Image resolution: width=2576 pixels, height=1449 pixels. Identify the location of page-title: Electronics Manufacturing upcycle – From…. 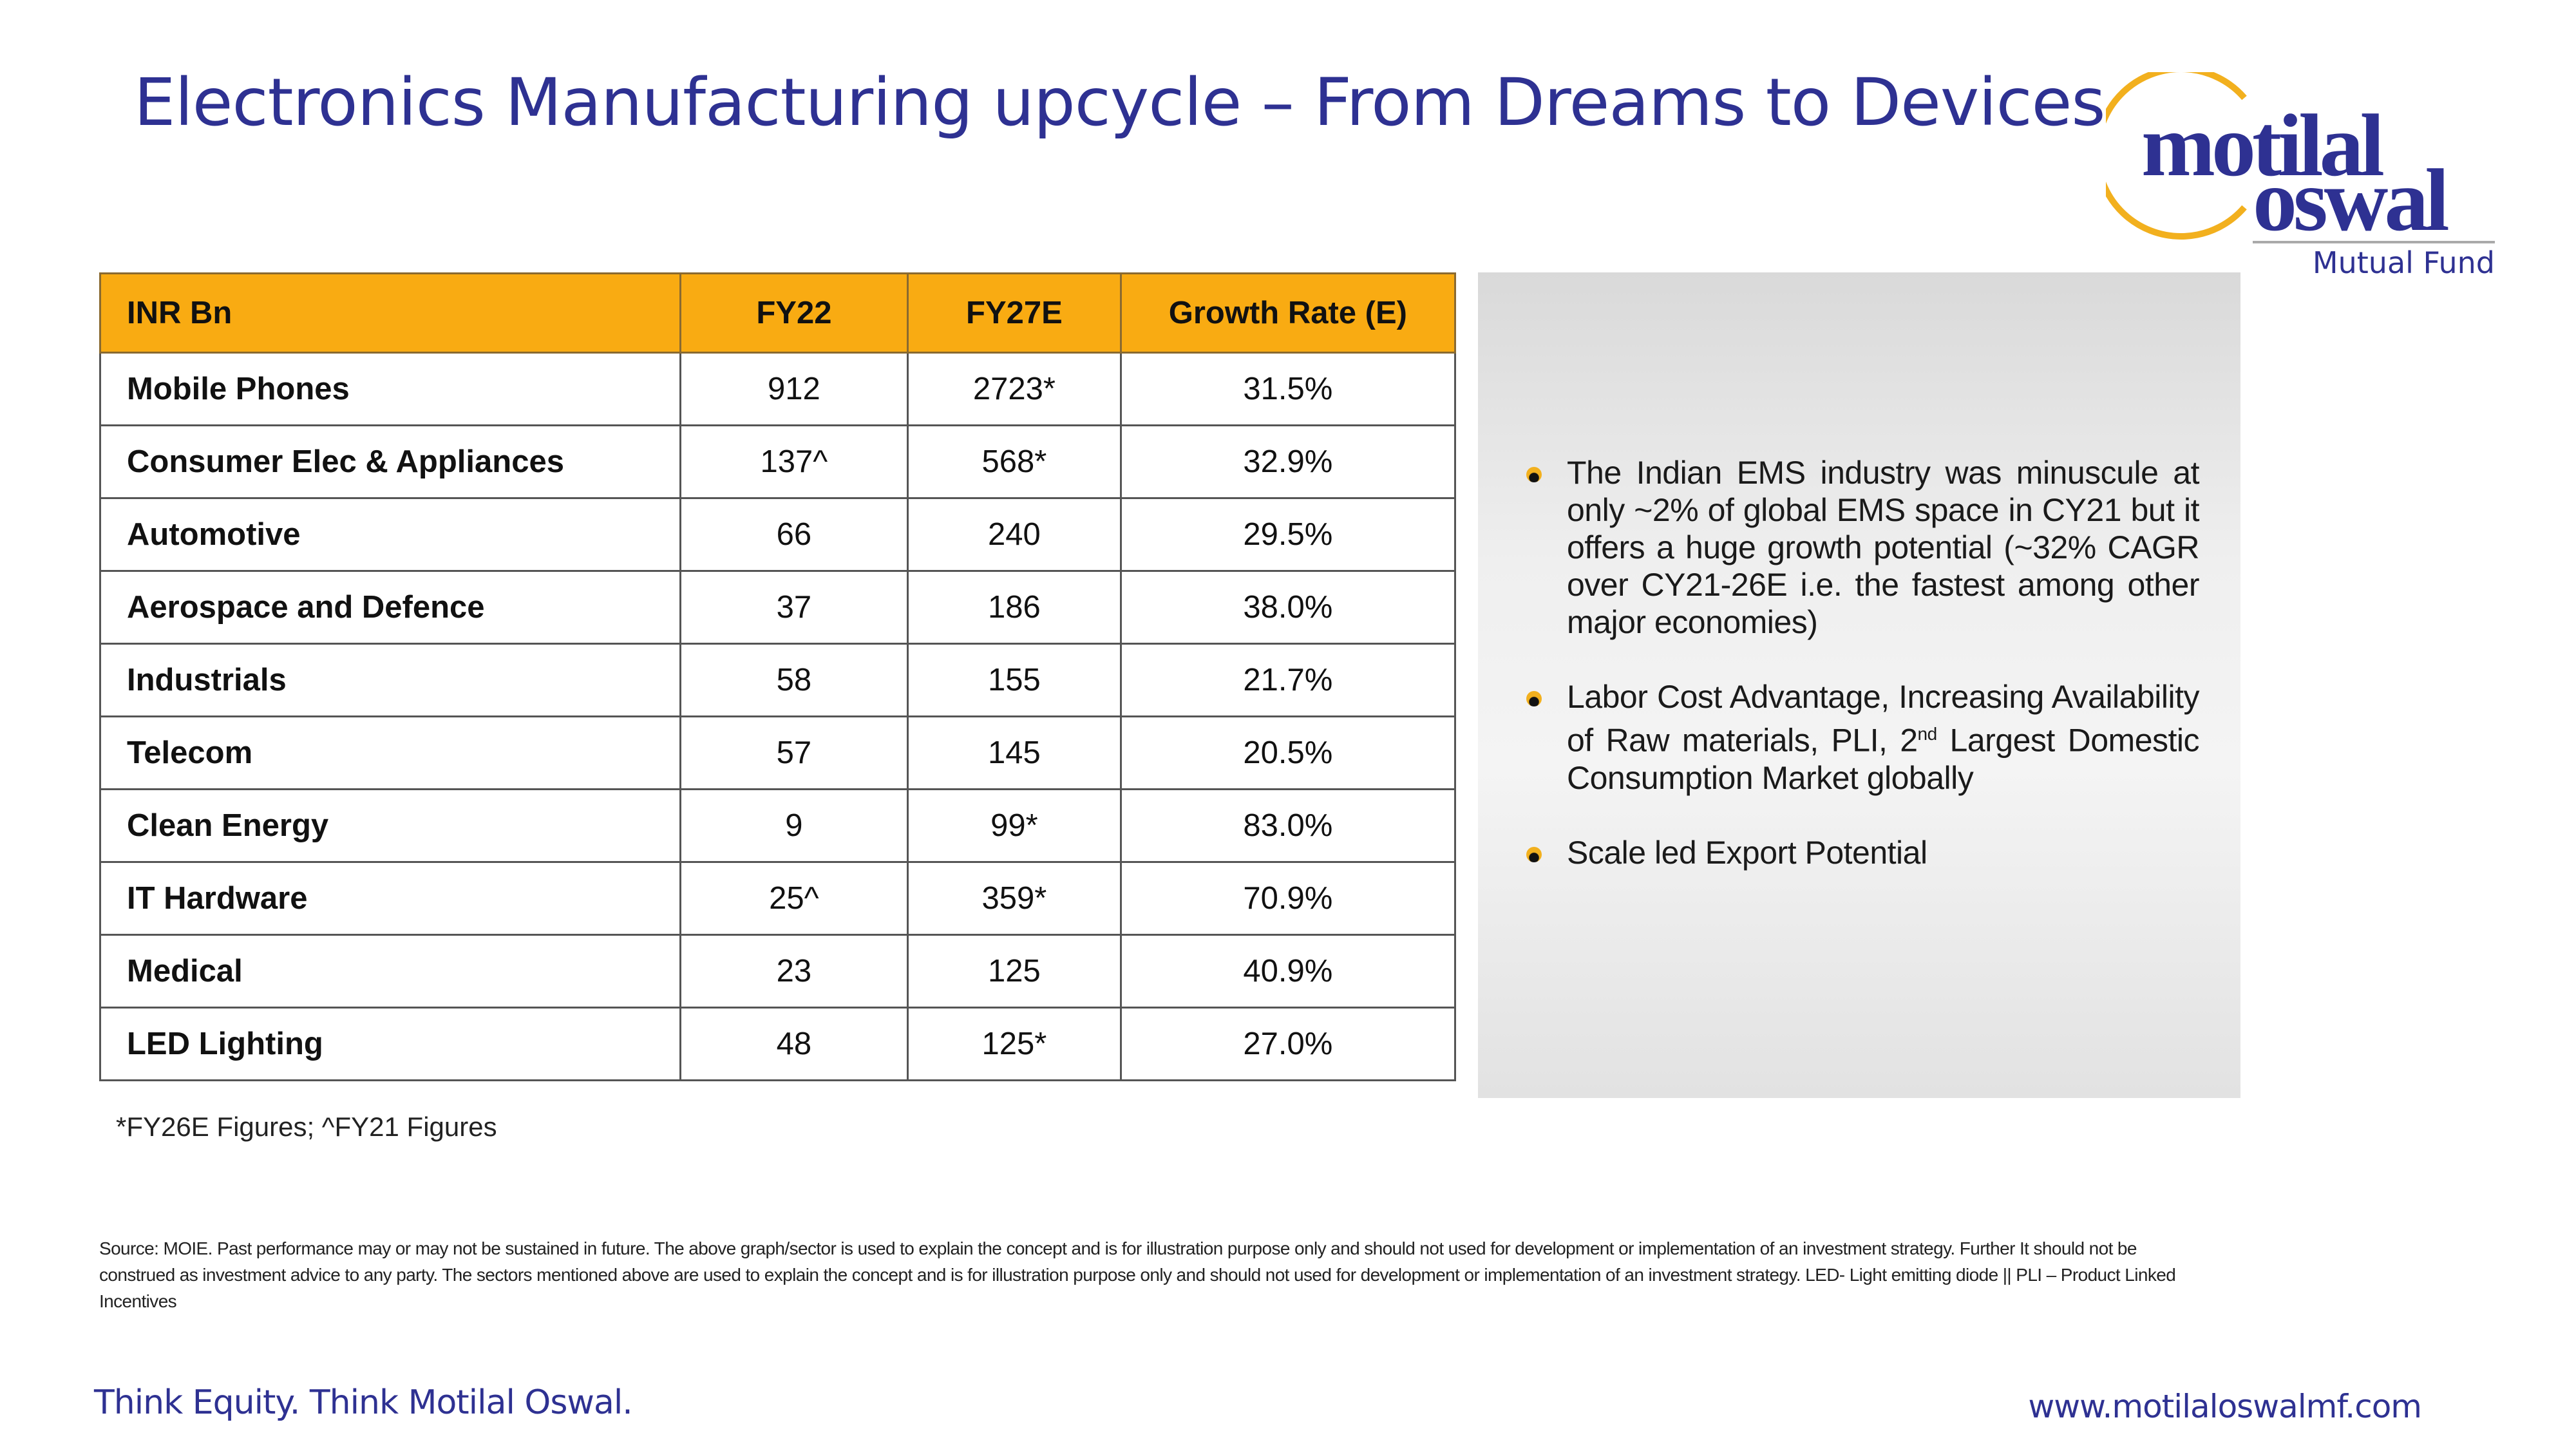
(1120, 103).